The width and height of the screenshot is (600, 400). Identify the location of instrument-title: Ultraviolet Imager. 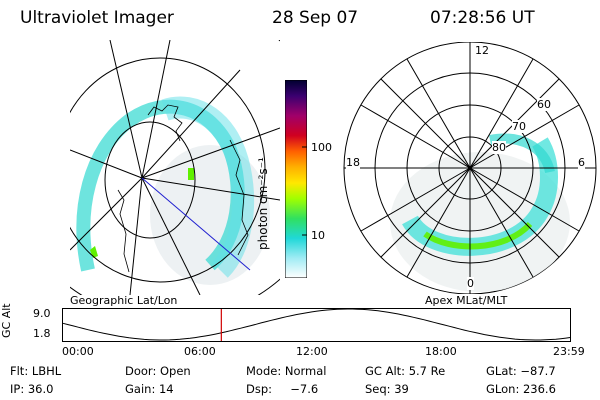
(97, 18).